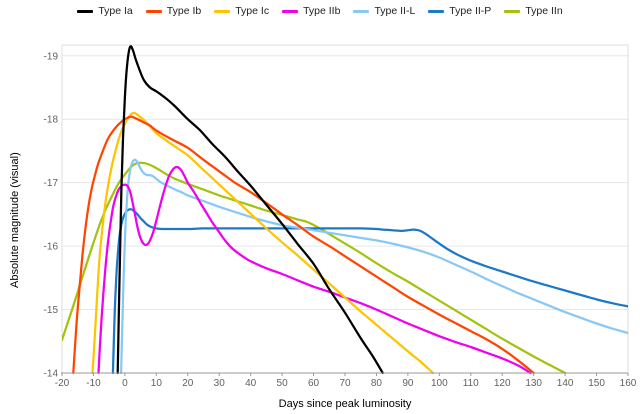  Describe the element at coordinates (51, 374) in the screenshot. I see `y-tick-label: -14` at that location.